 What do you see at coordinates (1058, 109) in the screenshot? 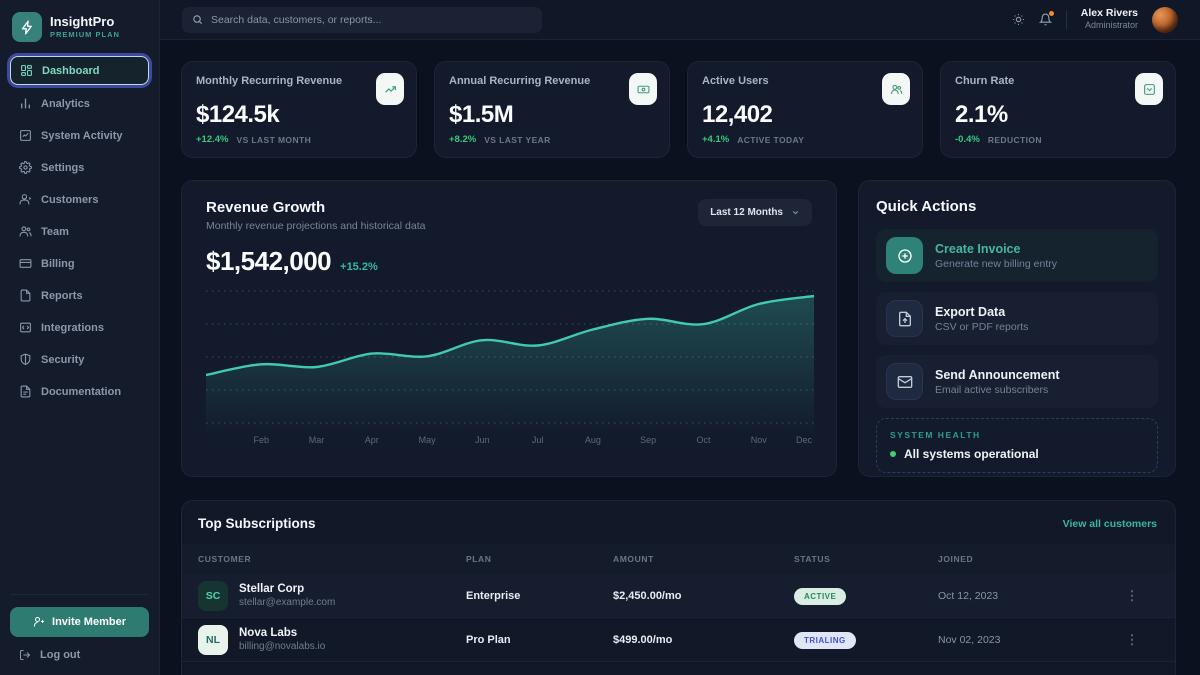
I see `stat-card-churn: Churn Rate 2.1% -0.4% REDUCTION` at bounding box center [1058, 109].